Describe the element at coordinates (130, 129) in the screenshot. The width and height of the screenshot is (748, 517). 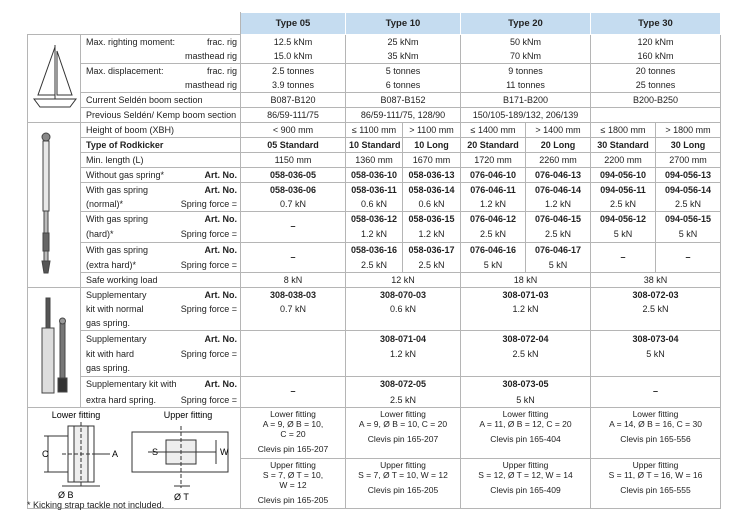
I see `label-text: Height of boom (XBH)` at that location.